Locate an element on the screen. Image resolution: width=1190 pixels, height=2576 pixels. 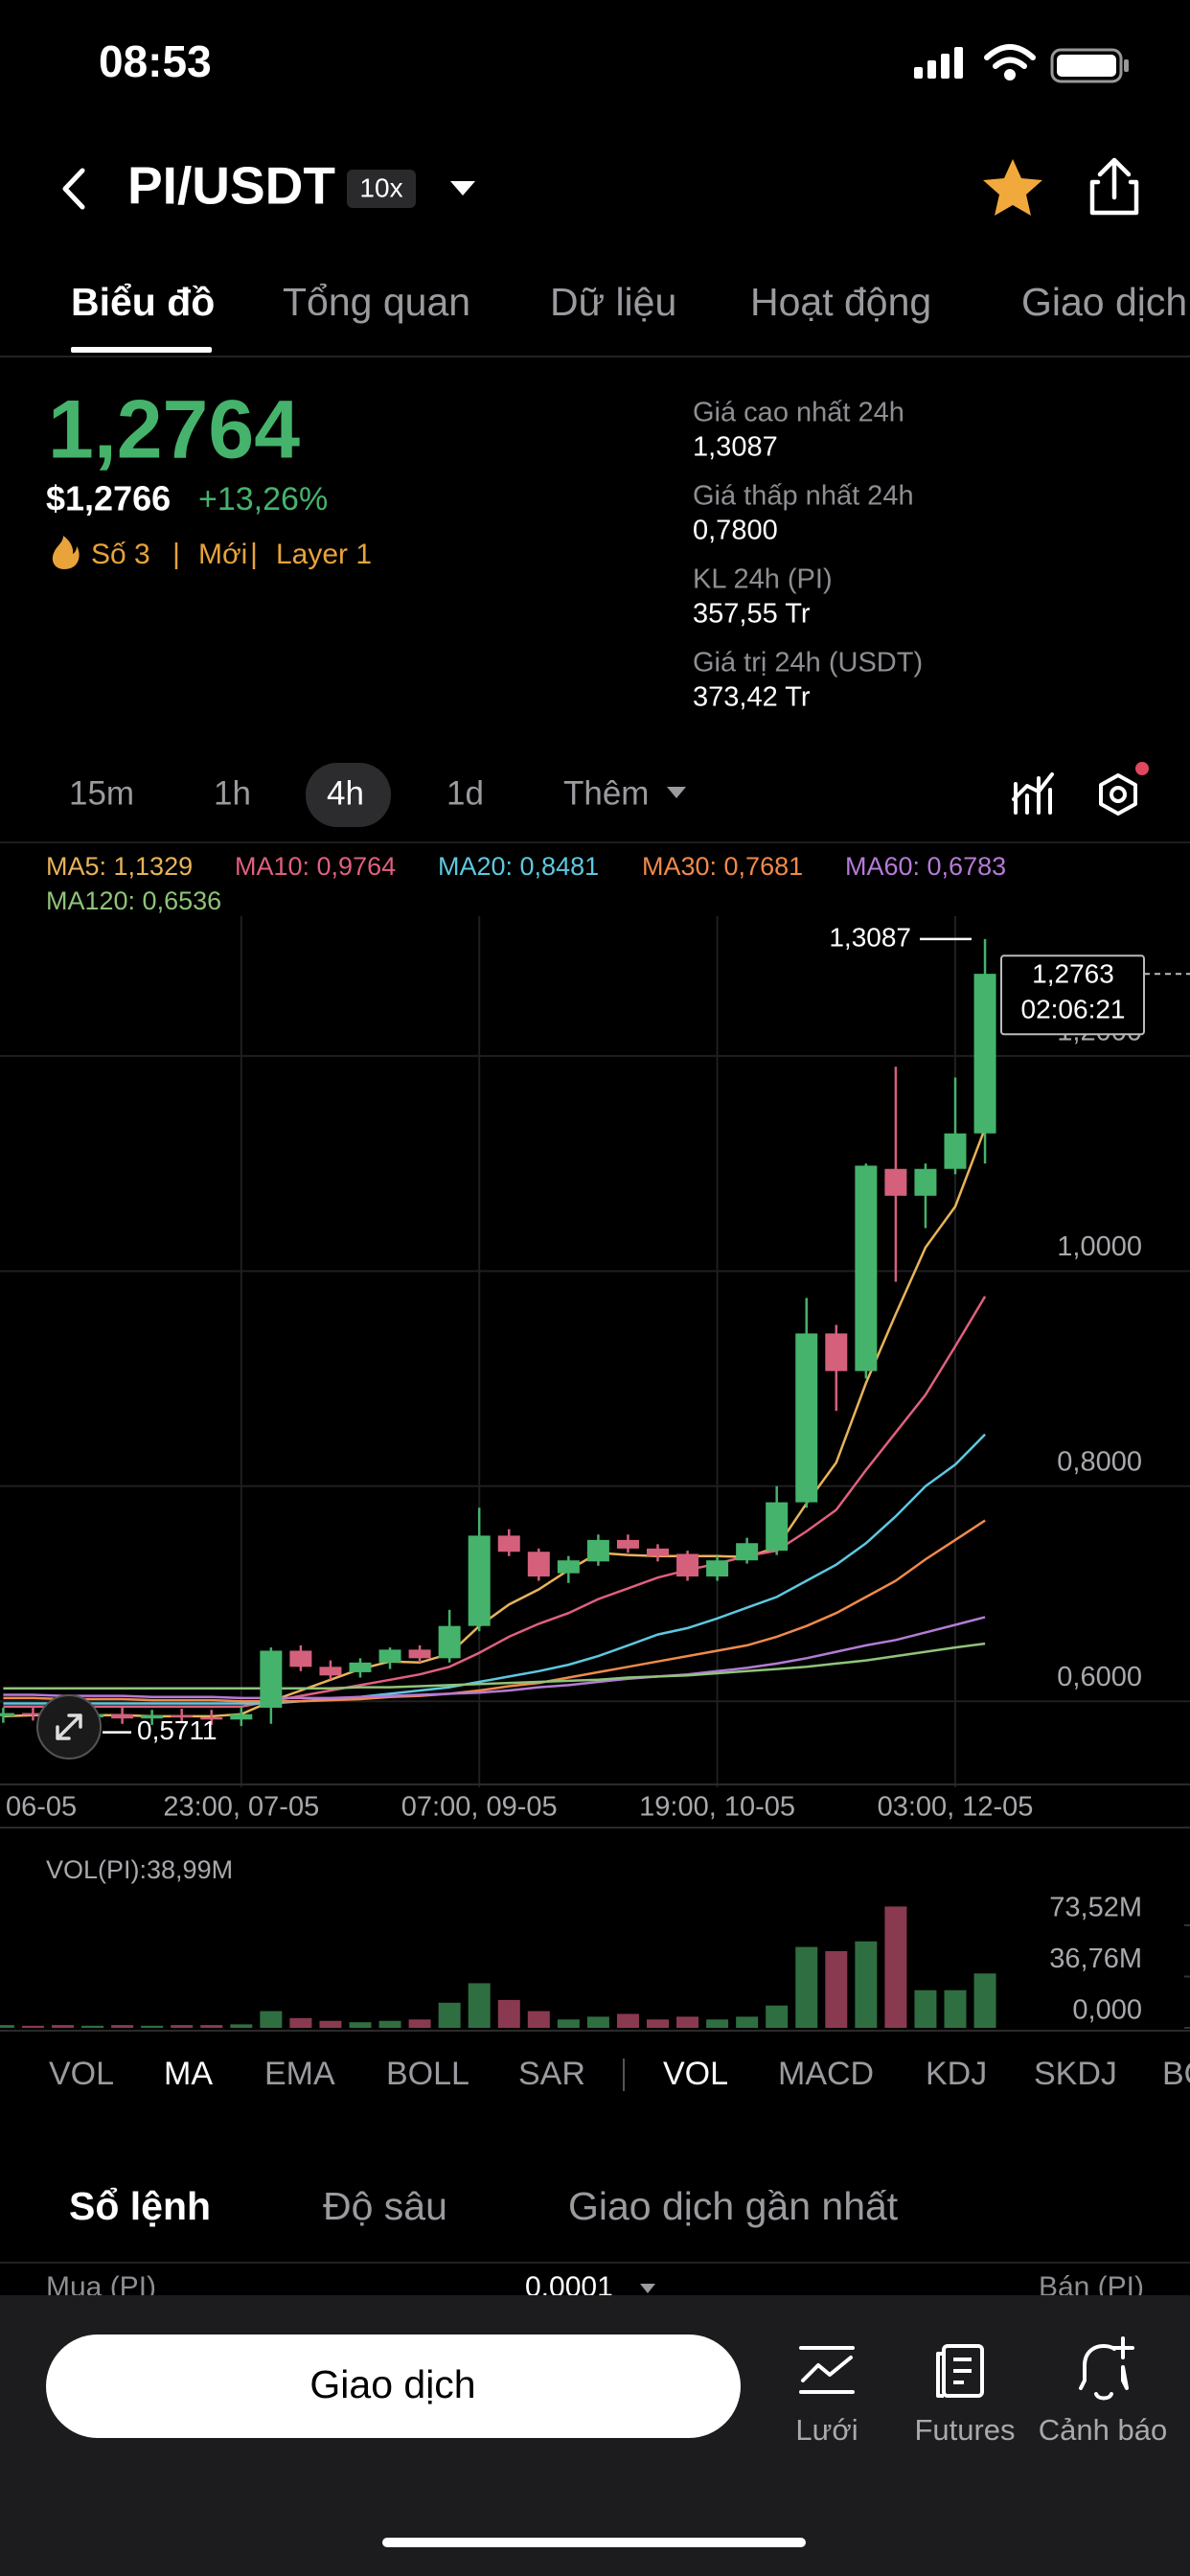
tab: Hoạt động is located at coordinates (841, 302).